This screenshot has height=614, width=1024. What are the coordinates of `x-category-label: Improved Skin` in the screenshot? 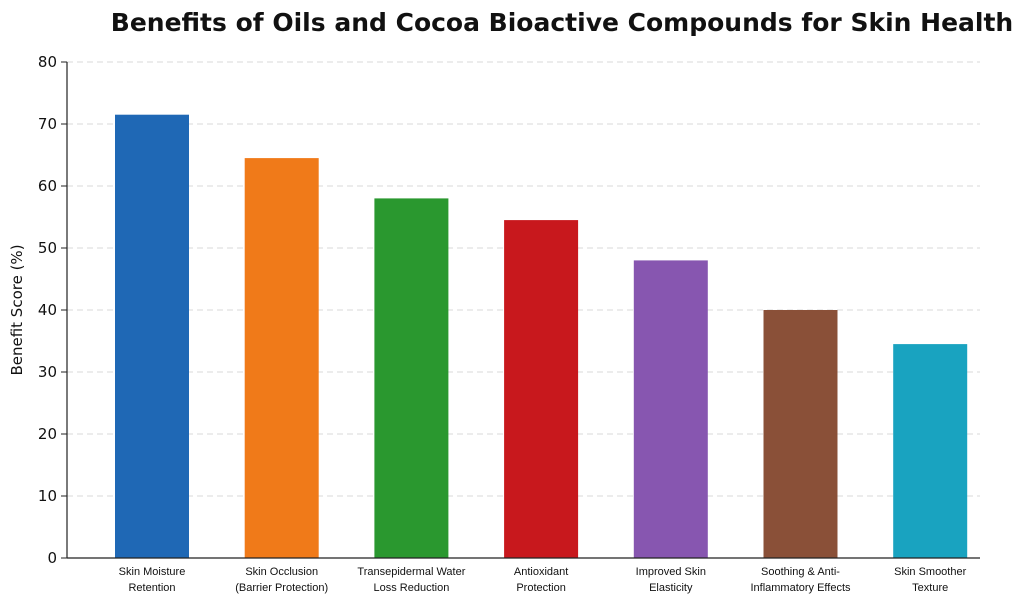 It's located at (671, 572).